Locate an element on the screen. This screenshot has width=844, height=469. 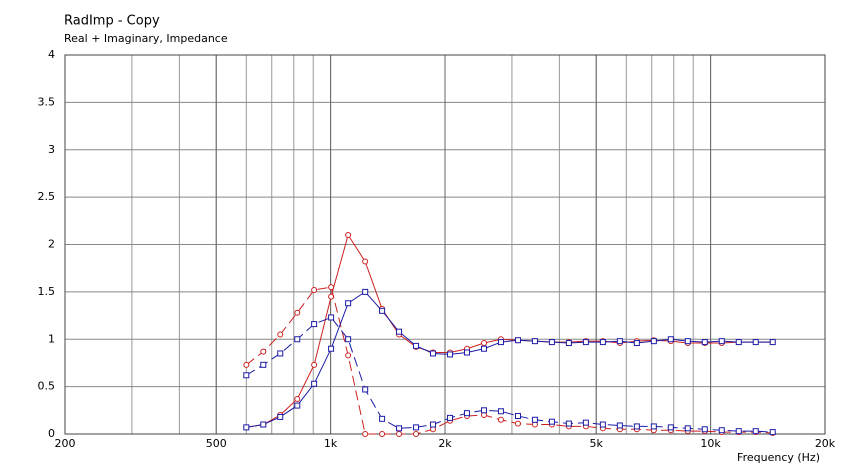
x-tick-label: 1k is located at coordinates (331, 443).